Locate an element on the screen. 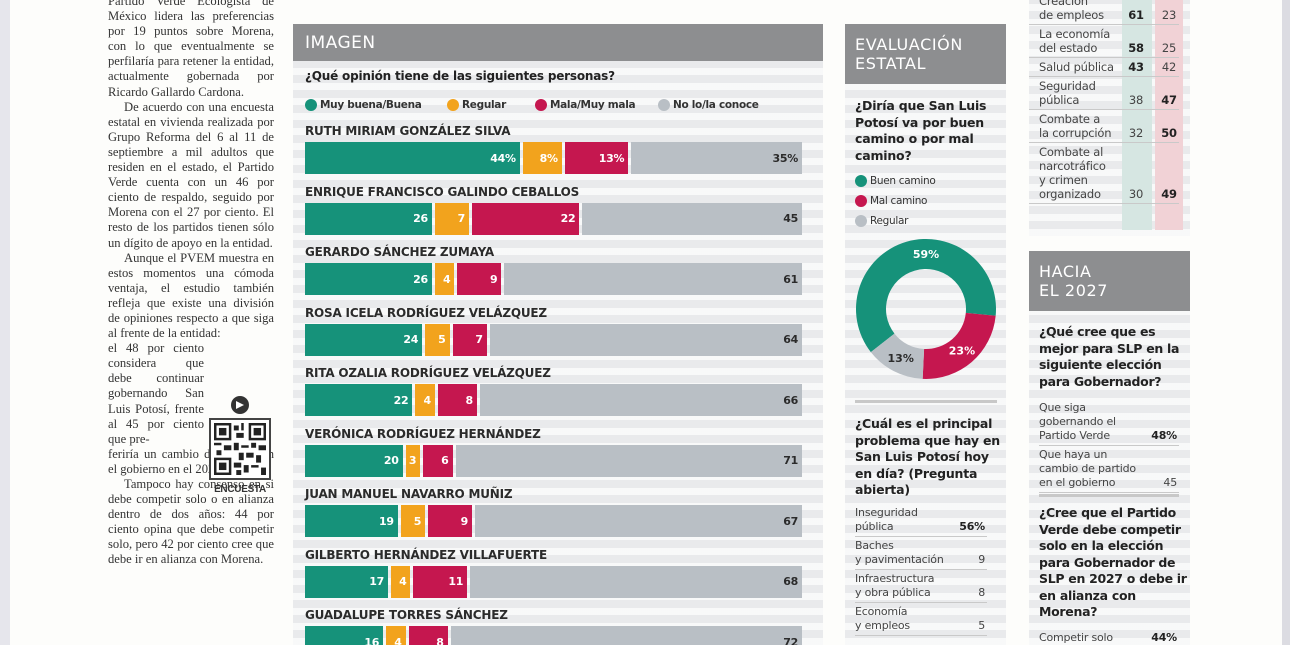 This screenshot has height=645, width=1290. donut-slice-bad is located at coordinates (959, 345).